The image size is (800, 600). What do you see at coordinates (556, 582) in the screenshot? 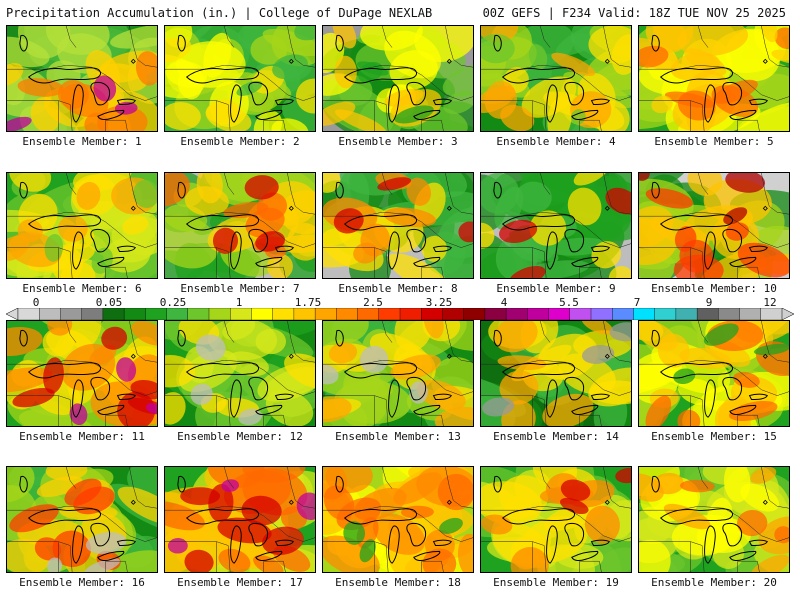
I see `ensemble-member-caption: Ensemble Member: 19` at bounding box center [556, 582].